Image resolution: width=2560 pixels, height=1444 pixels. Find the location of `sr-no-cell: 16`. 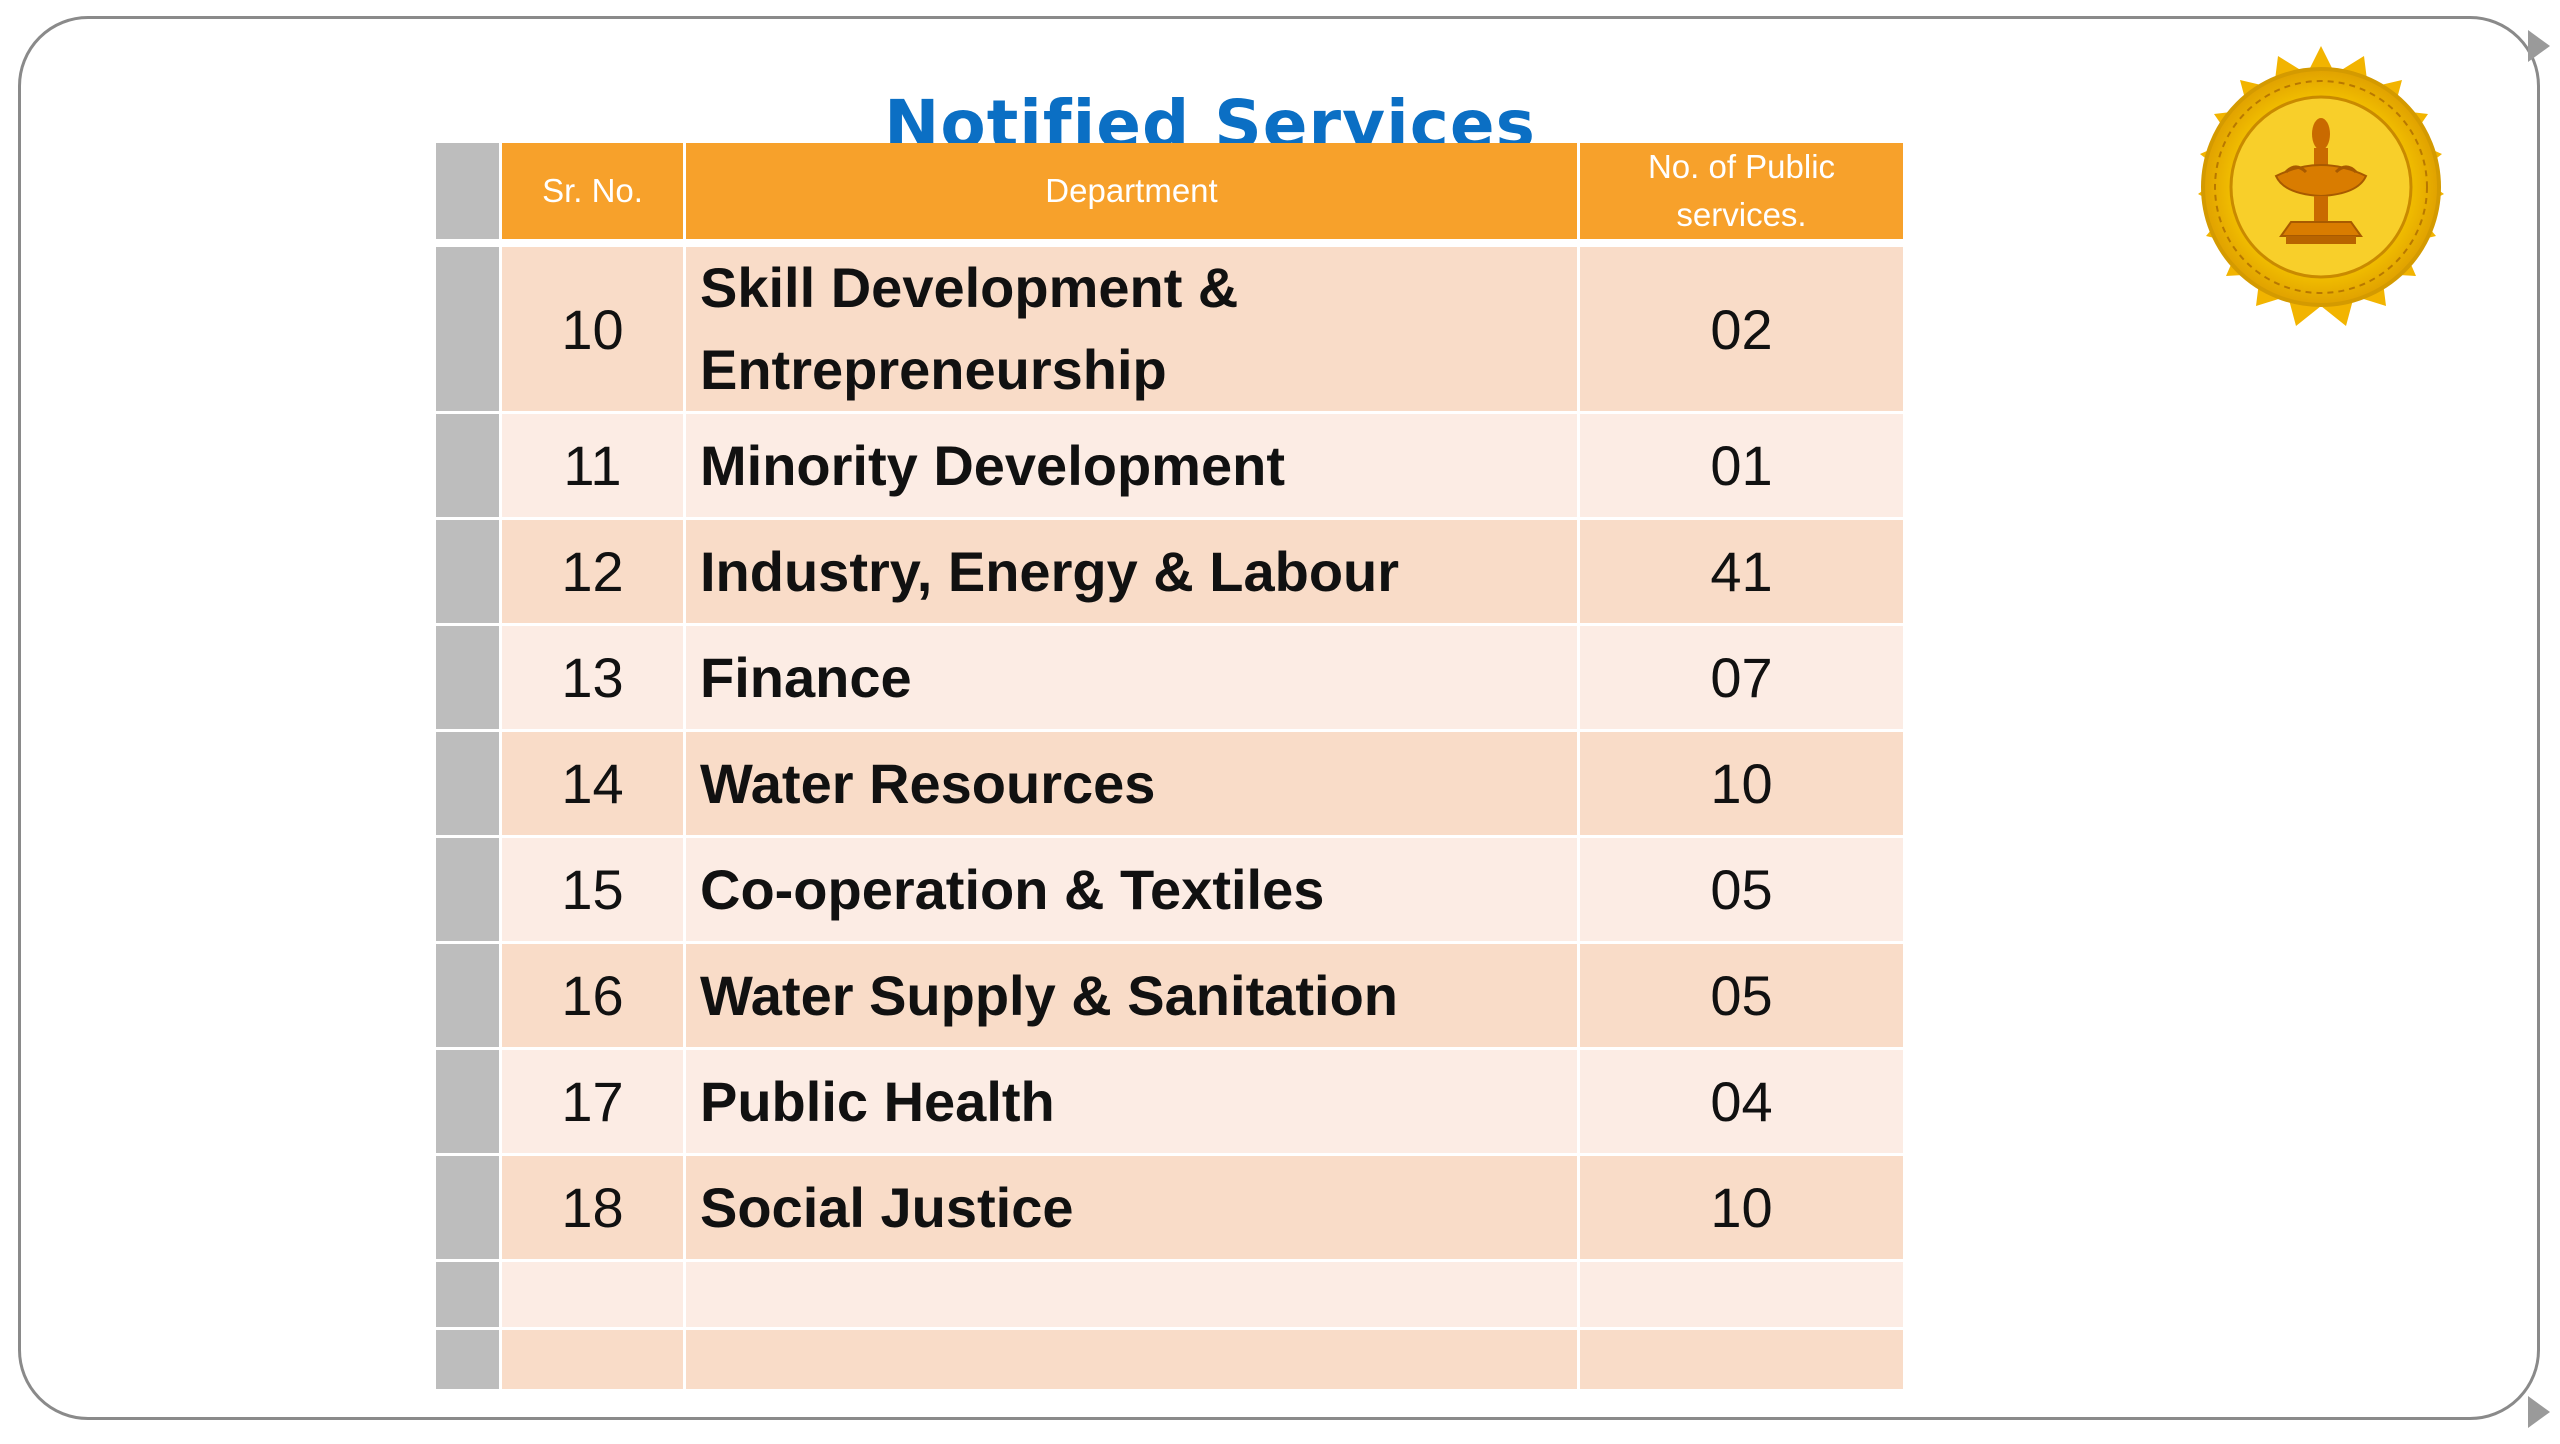

sr-no-cell: 16 is located at coordinates (594, 997).